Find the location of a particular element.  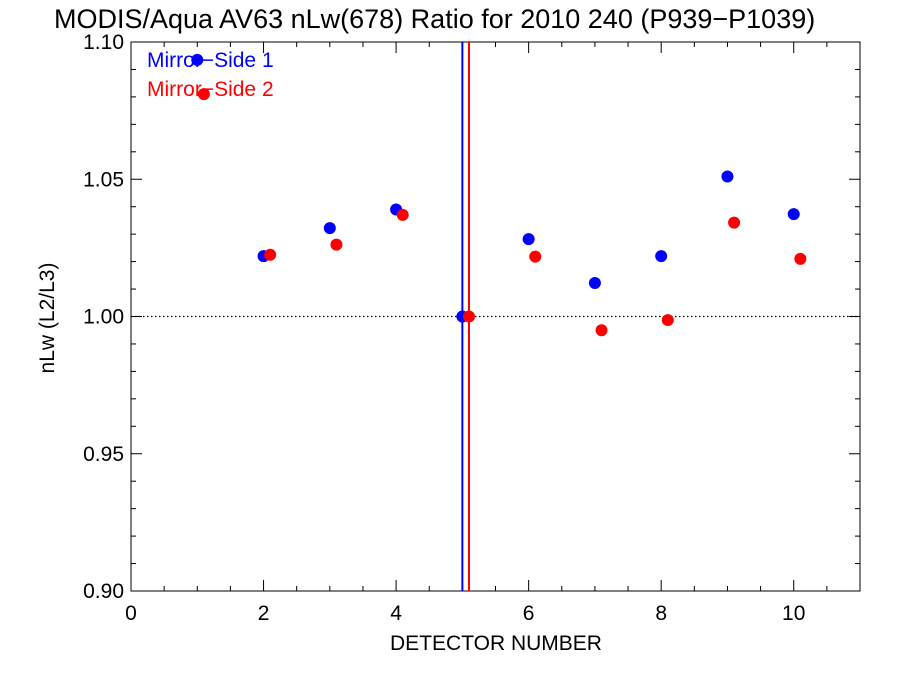

y-tick-label: 0.95 is located at coordinates (103, 454).